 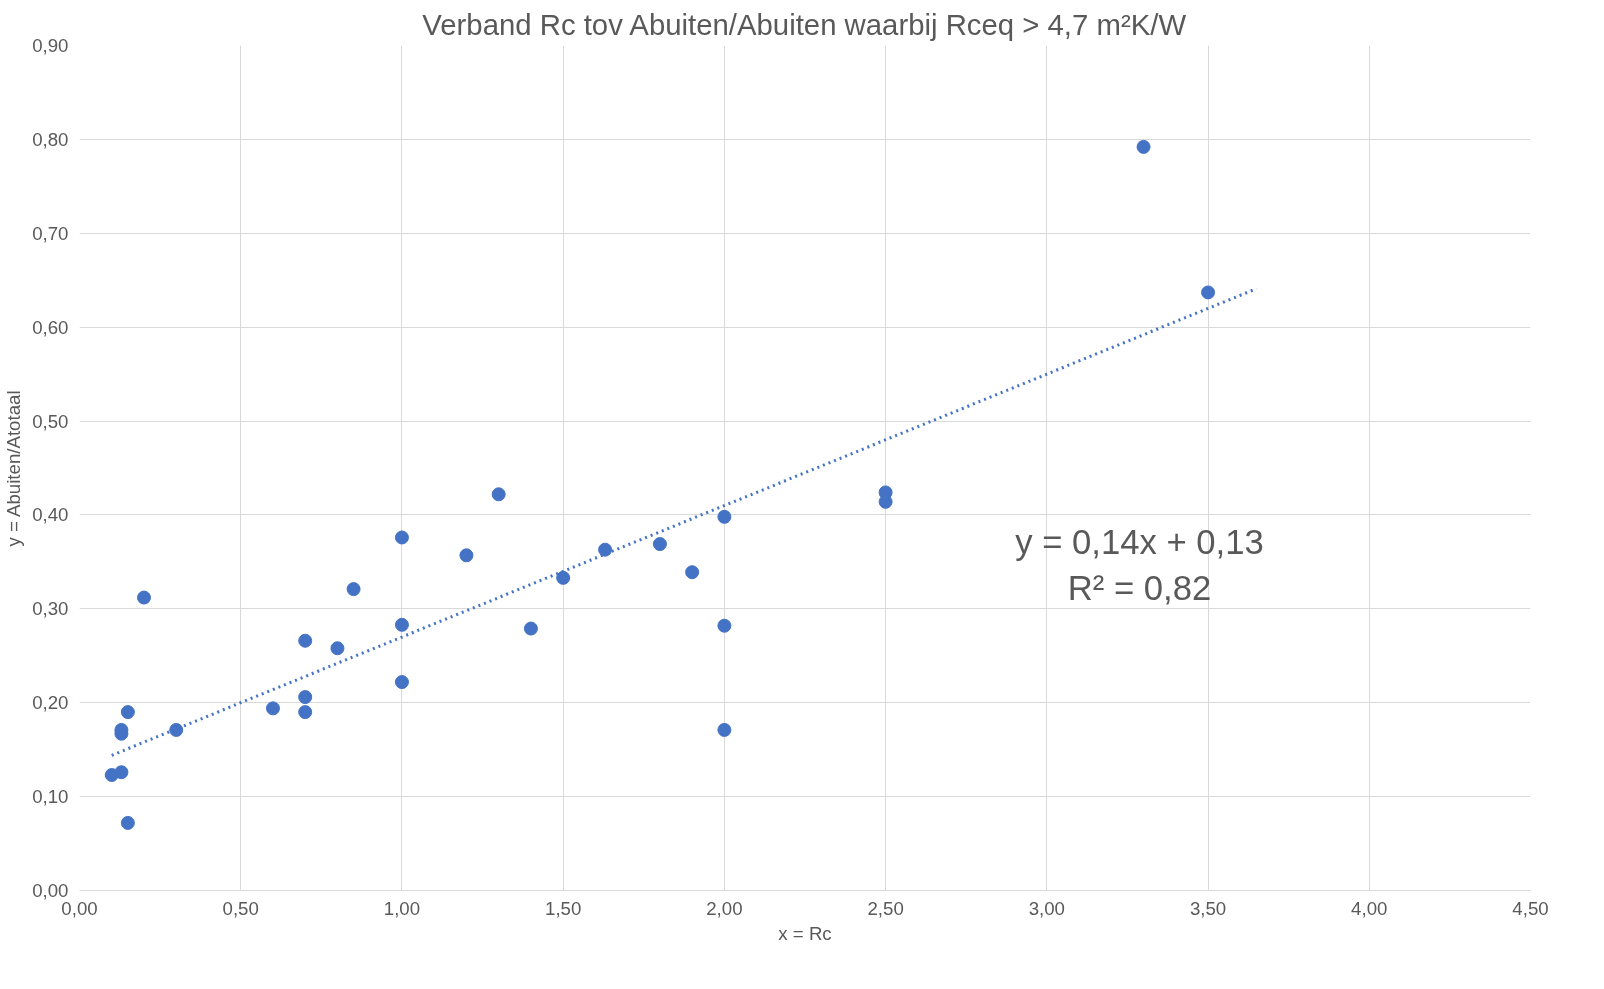 I want to click on x-tick-label: 4,00, so click(x=1369, y=908).